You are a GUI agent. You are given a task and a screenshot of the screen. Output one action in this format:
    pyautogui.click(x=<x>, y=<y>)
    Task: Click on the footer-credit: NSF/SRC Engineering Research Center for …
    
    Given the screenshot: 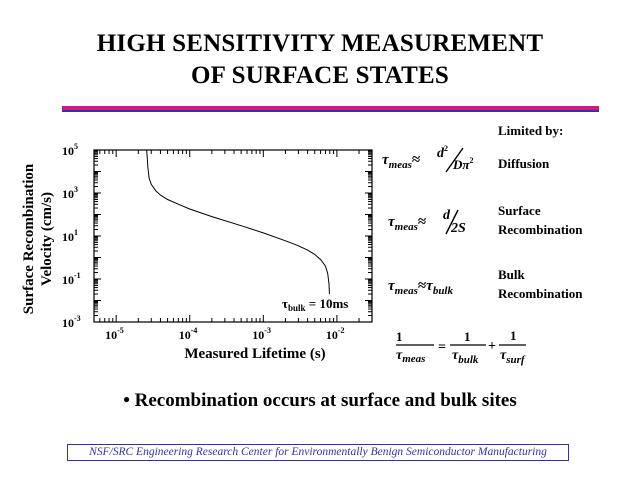 What is the action you would take?
    pyautogui.click(x=318, y=452)
    